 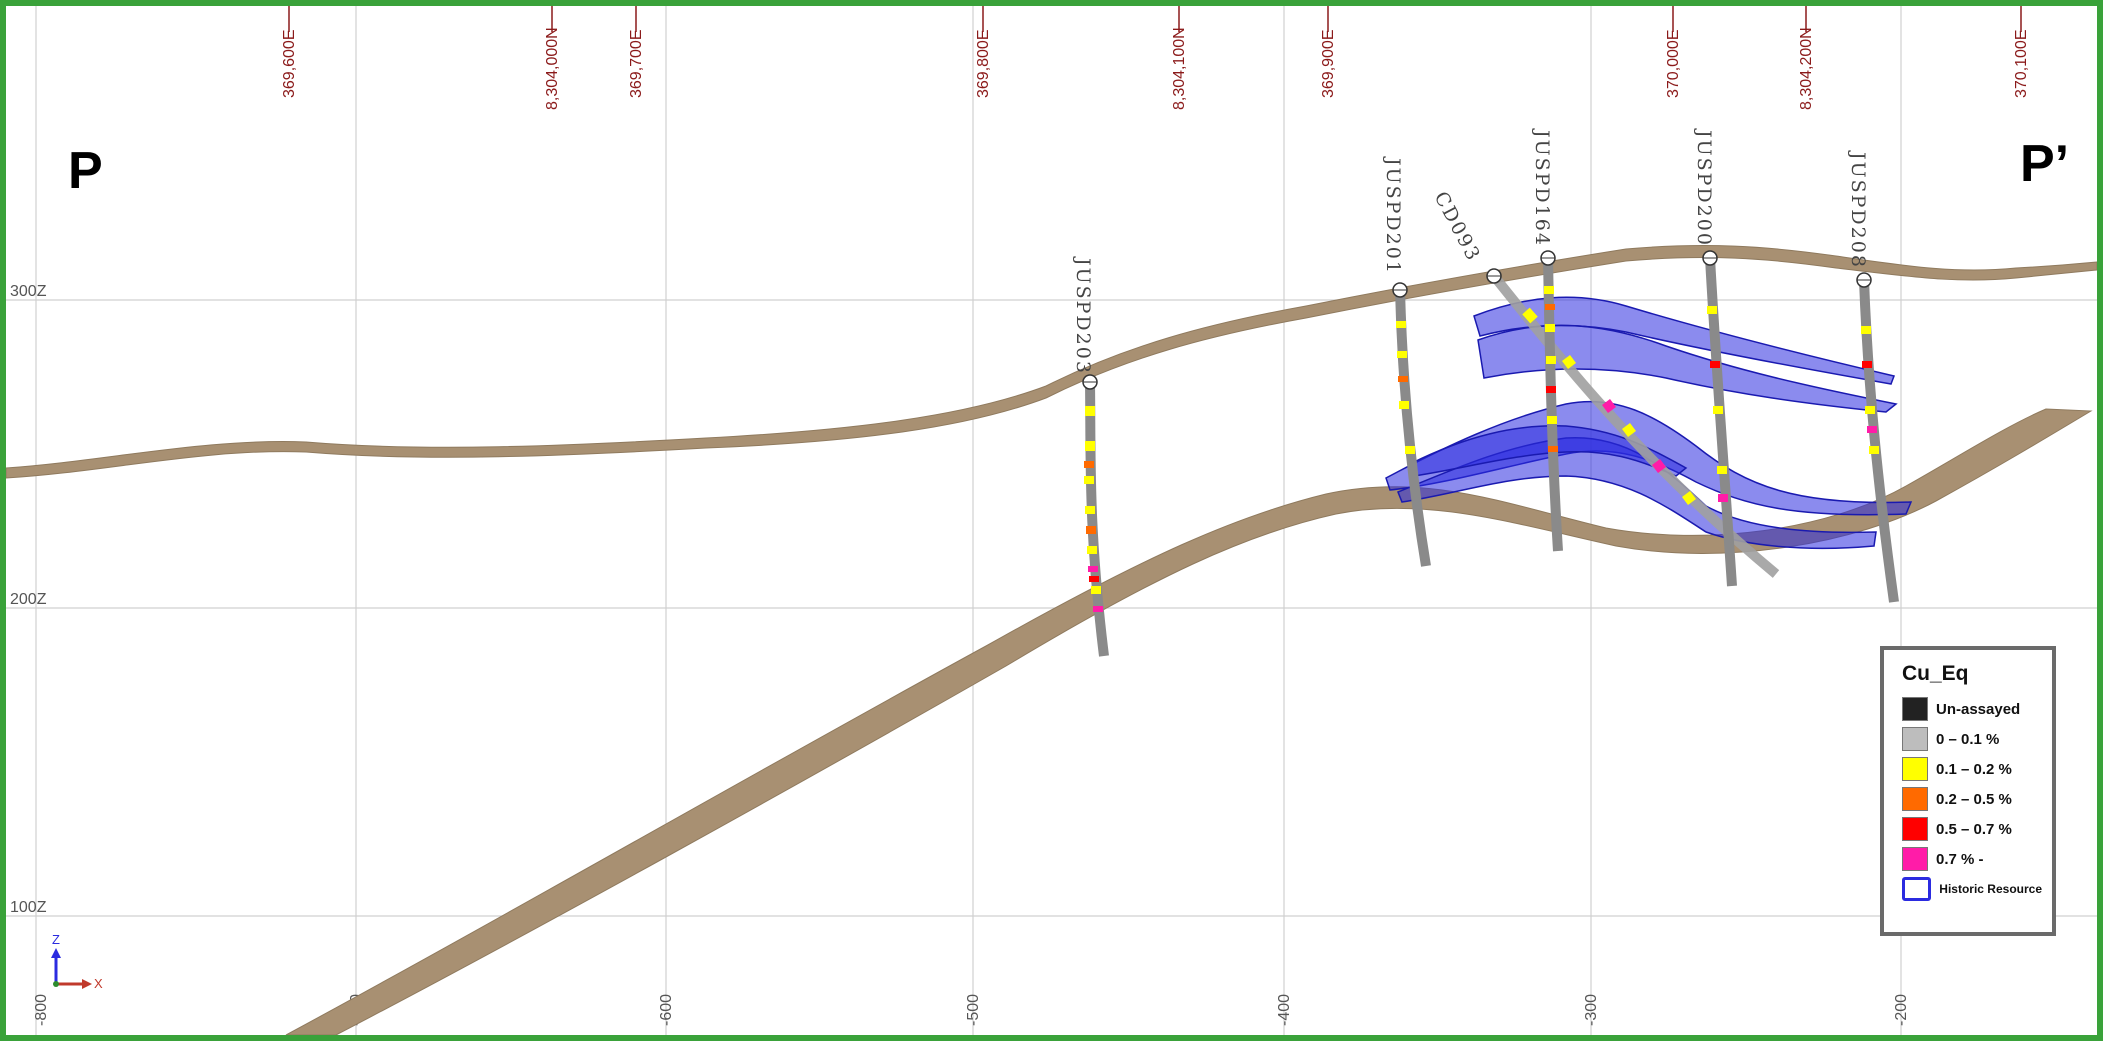 I want to click on elevation-label: 300Z, so click(x=28, y=291).